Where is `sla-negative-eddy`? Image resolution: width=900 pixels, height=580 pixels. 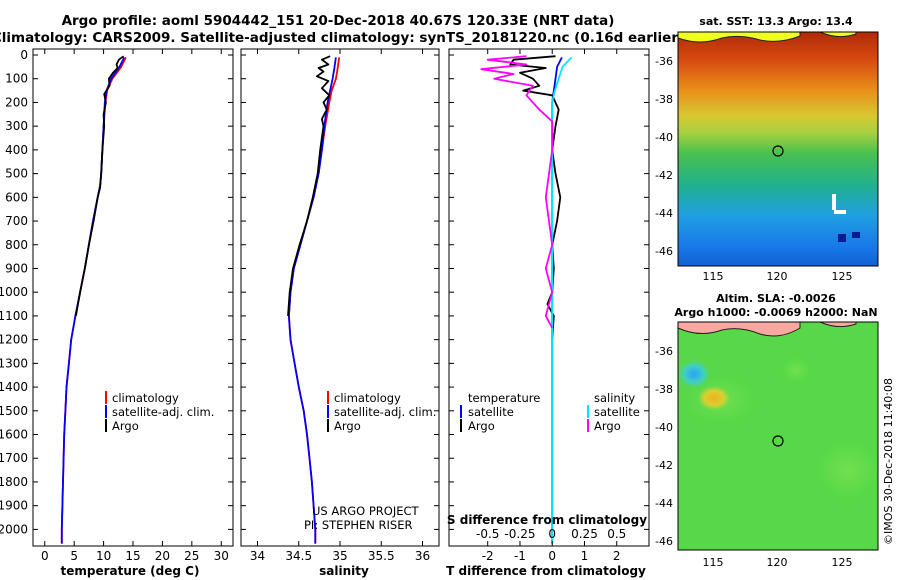
sla-negative-eddy is located at coordinates (694, 374).